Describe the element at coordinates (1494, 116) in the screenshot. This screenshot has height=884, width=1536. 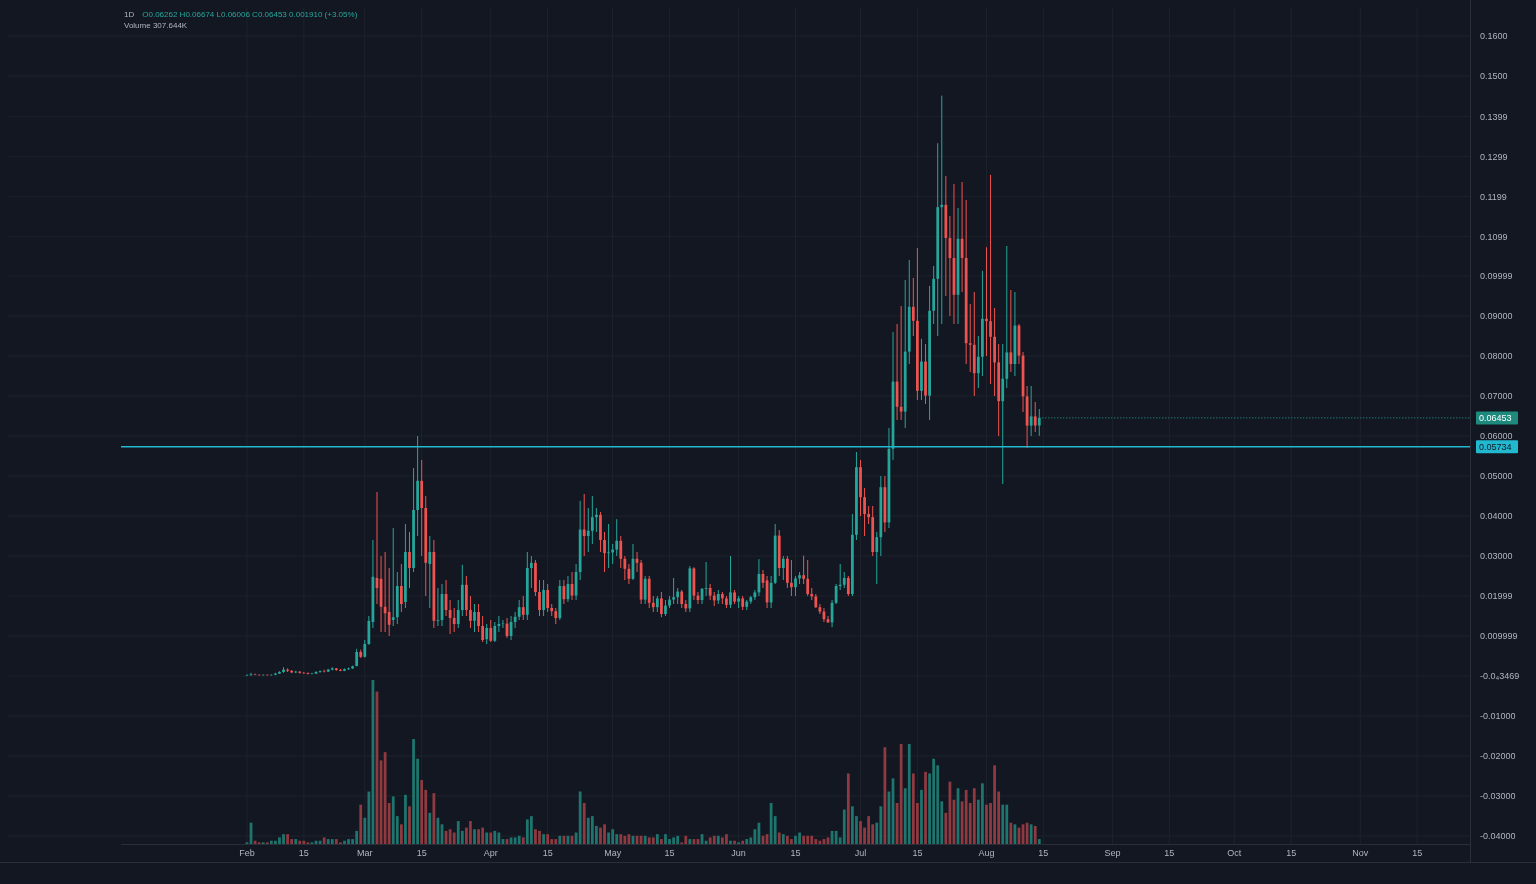
I see `y-tick-label: 0.1399` at that location.